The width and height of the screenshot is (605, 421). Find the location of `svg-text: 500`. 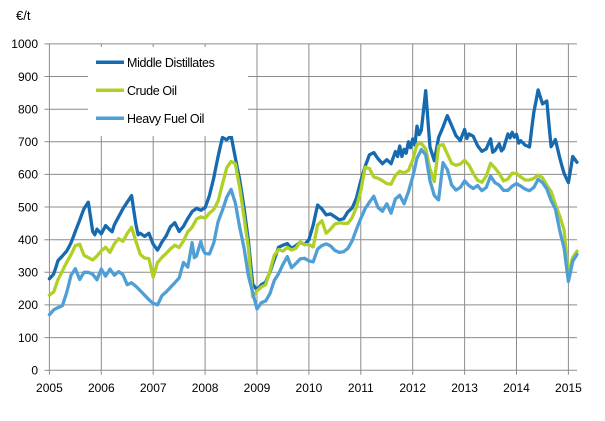

svg-text: 500 is located at coordinates (28, 207).